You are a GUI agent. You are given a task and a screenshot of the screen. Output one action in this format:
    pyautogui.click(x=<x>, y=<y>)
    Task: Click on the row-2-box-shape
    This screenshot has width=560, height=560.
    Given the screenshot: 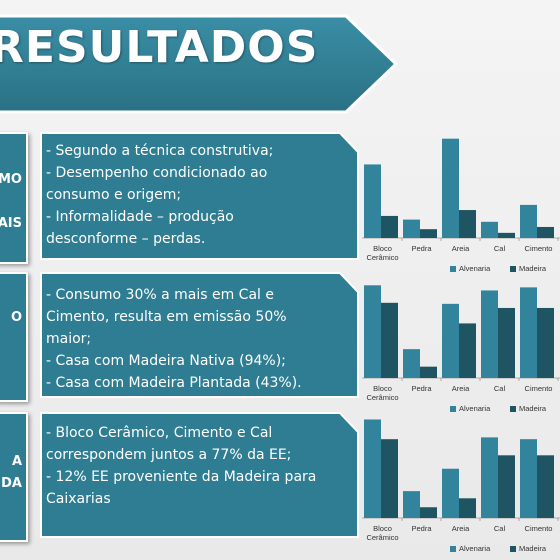 What is the action you would take?
    pyautogui.click(x=199, y=335)
    